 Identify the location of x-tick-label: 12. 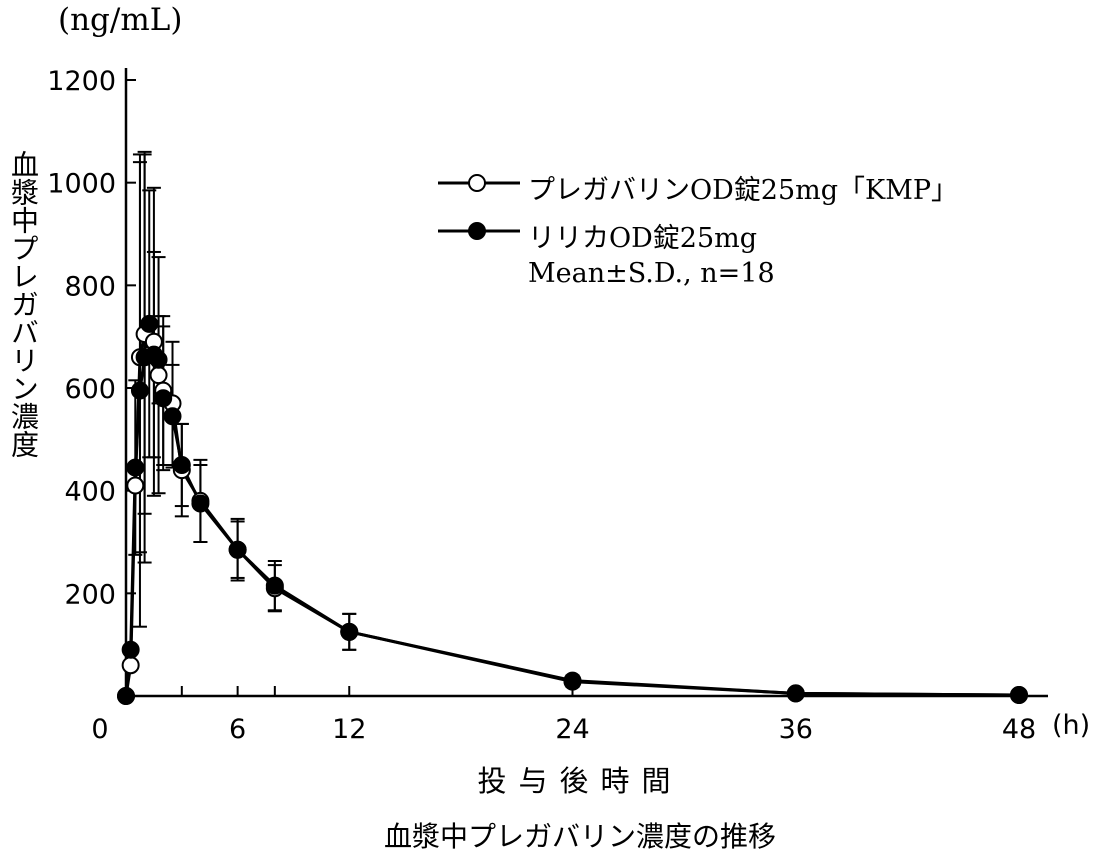
(349, 729).